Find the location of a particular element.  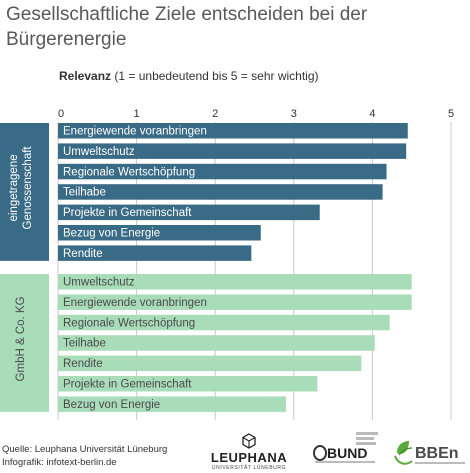

leuphana-wordmark: LEUPHANA is located at coordinates (249, 457).